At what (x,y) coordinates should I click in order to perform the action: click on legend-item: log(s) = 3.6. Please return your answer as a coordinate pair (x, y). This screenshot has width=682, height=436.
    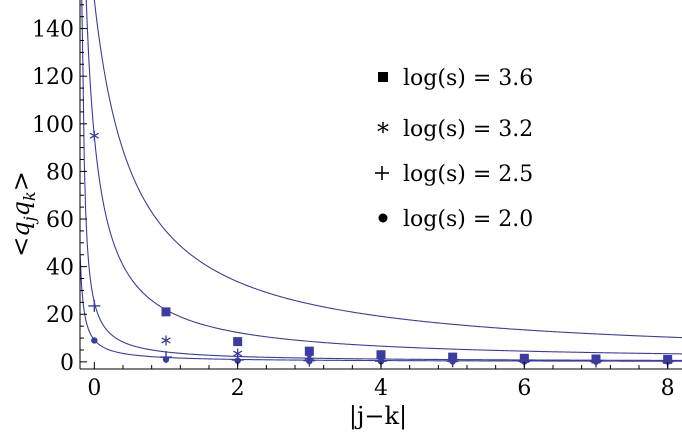
    Looking at the image, I should click on (455, 78).